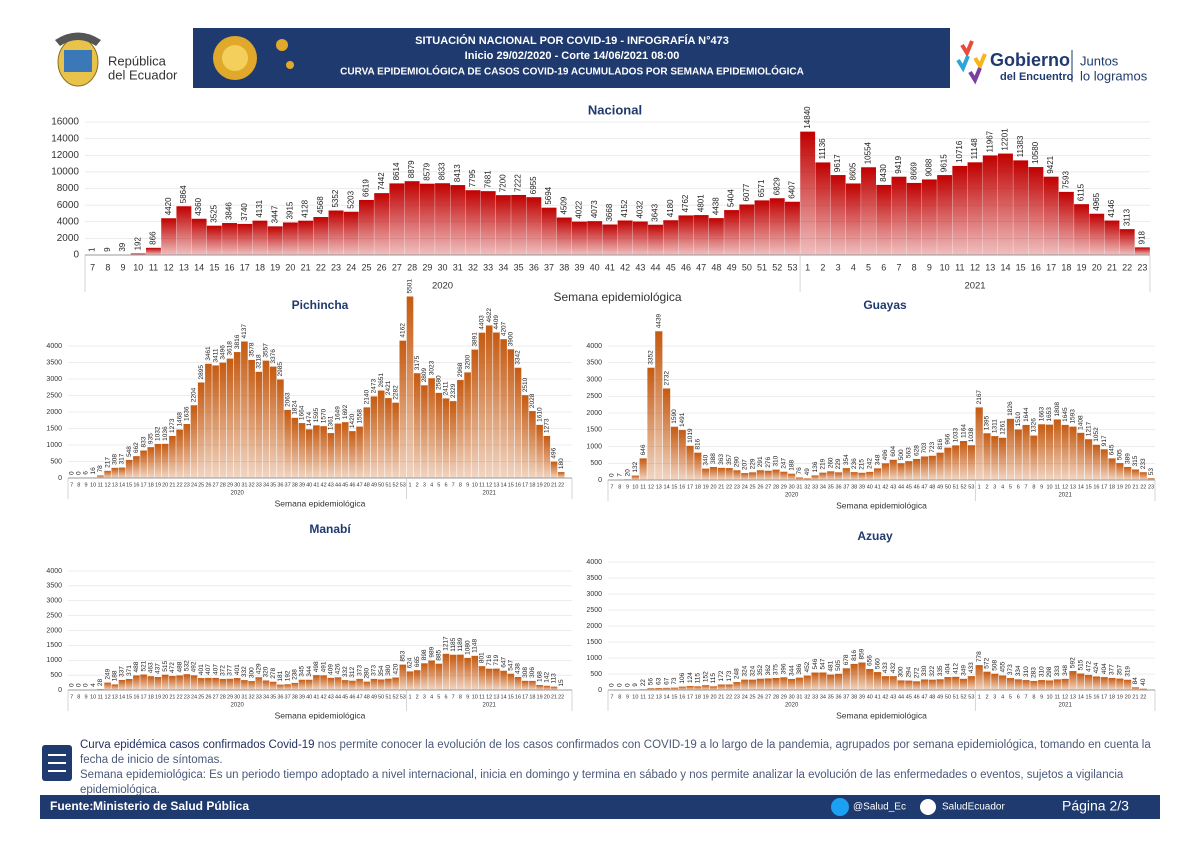 The height and width of the screenshot is (848, 1200). Describe the element at coordinates (1018, 697) in the screenshot. I see `x-tick-label: 6` at that location.